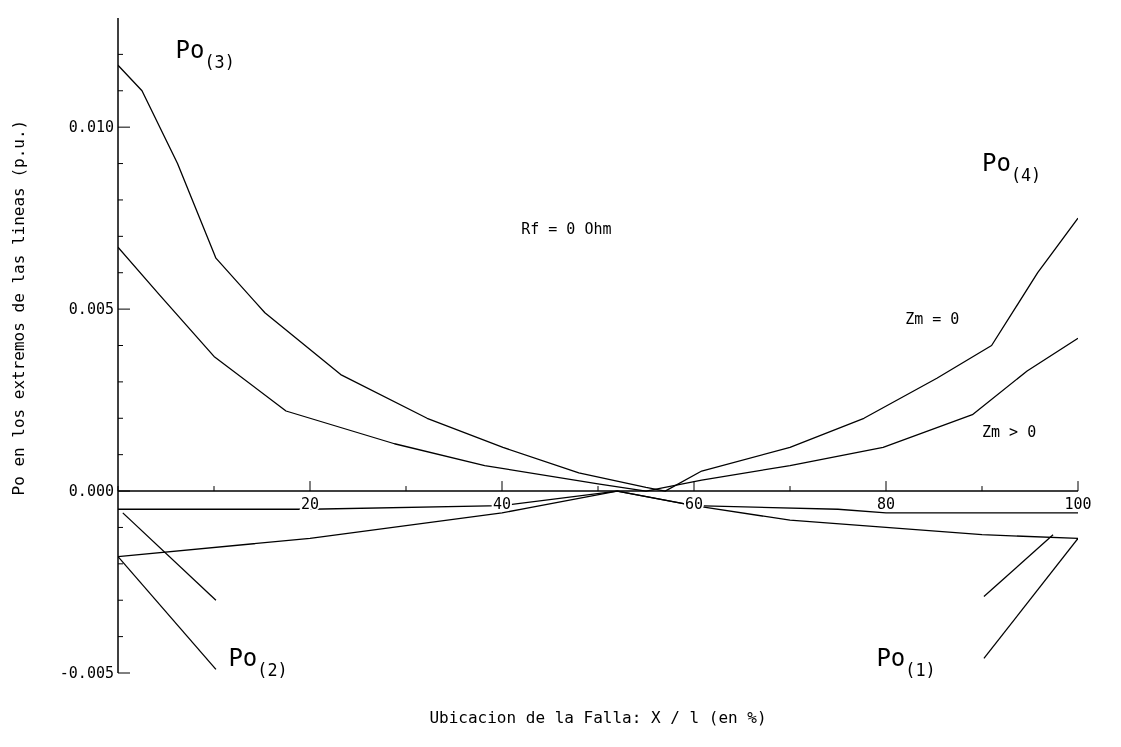 The height and width of the screenshot is (747, 1121). I want to click on annotation: Po$_{(3)}$, so click(205, 53).